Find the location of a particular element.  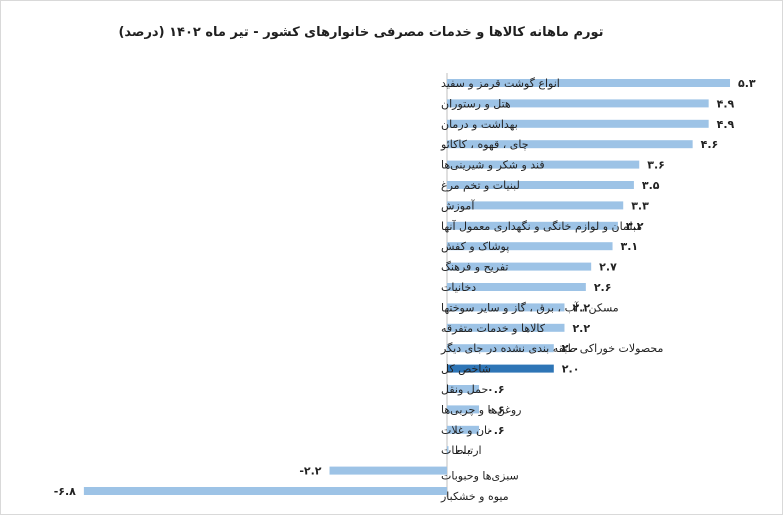

value-label: -۲.۲ is located at coordinates (310, 471).